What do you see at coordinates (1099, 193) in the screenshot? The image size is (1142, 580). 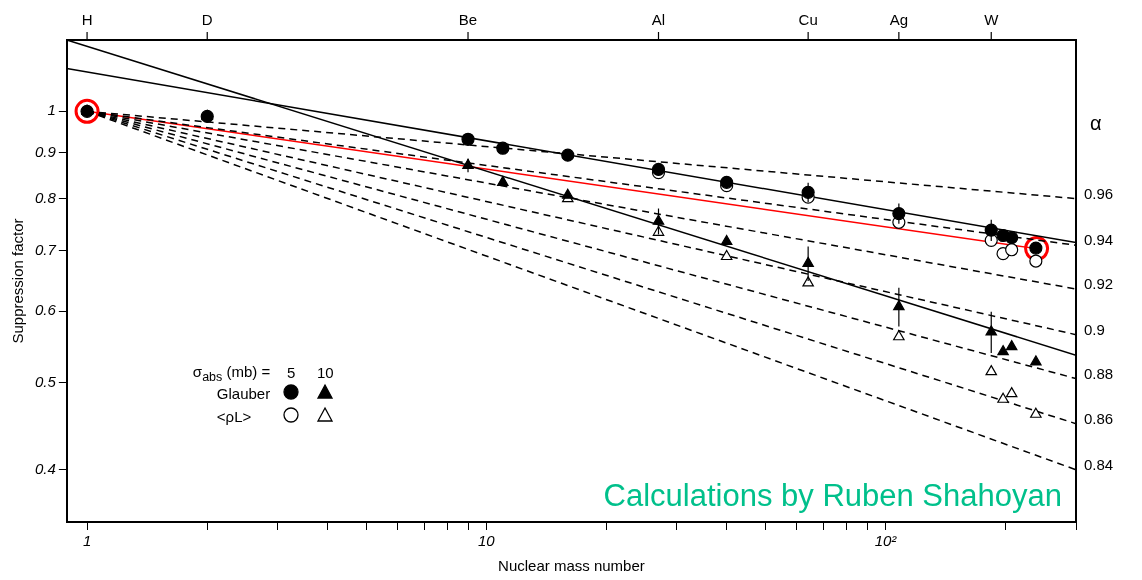 I see `series-label: 0.96` at bounding box center [1099, 193].